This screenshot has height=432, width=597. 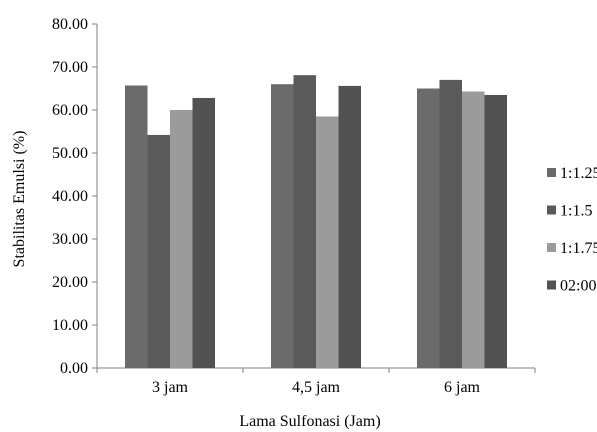 What do you see at coordinates (70, 110) in the screenshot?
I see `y-tick-label: 60.00` at bounding box center [70, 110].